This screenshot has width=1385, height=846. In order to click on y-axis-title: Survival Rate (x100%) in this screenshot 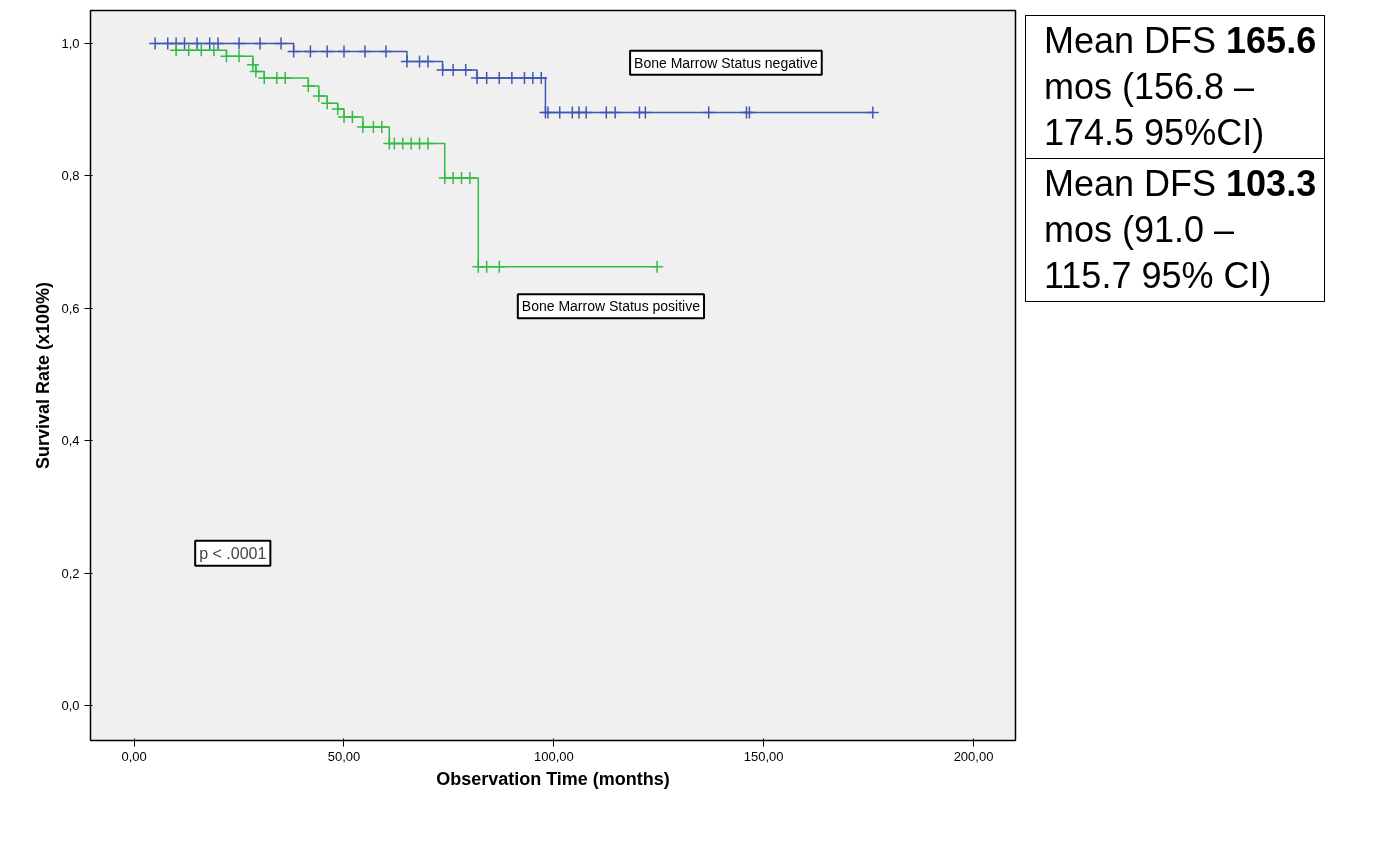, I will do `click(43, 375)`.